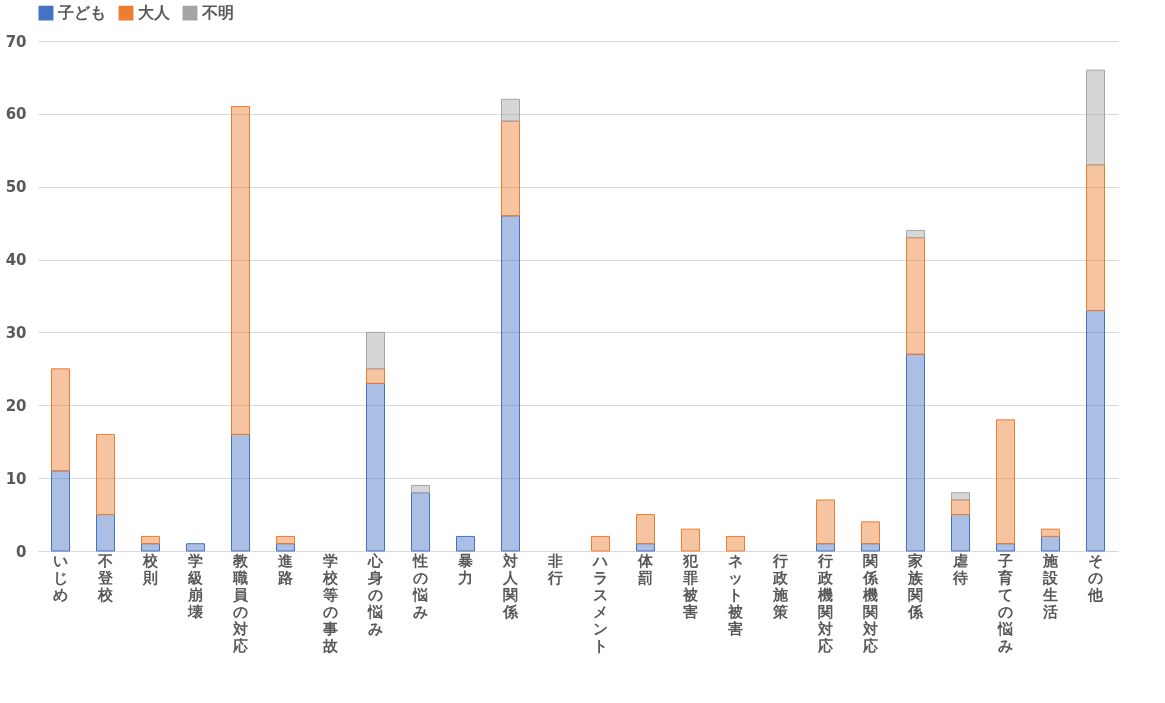 The height and width of the screenshot is (703, 1165). What do you see at coordinates (81, 13) in the screenshot?
I see `legend-label: 子ども` at bounding box center [81, 13].